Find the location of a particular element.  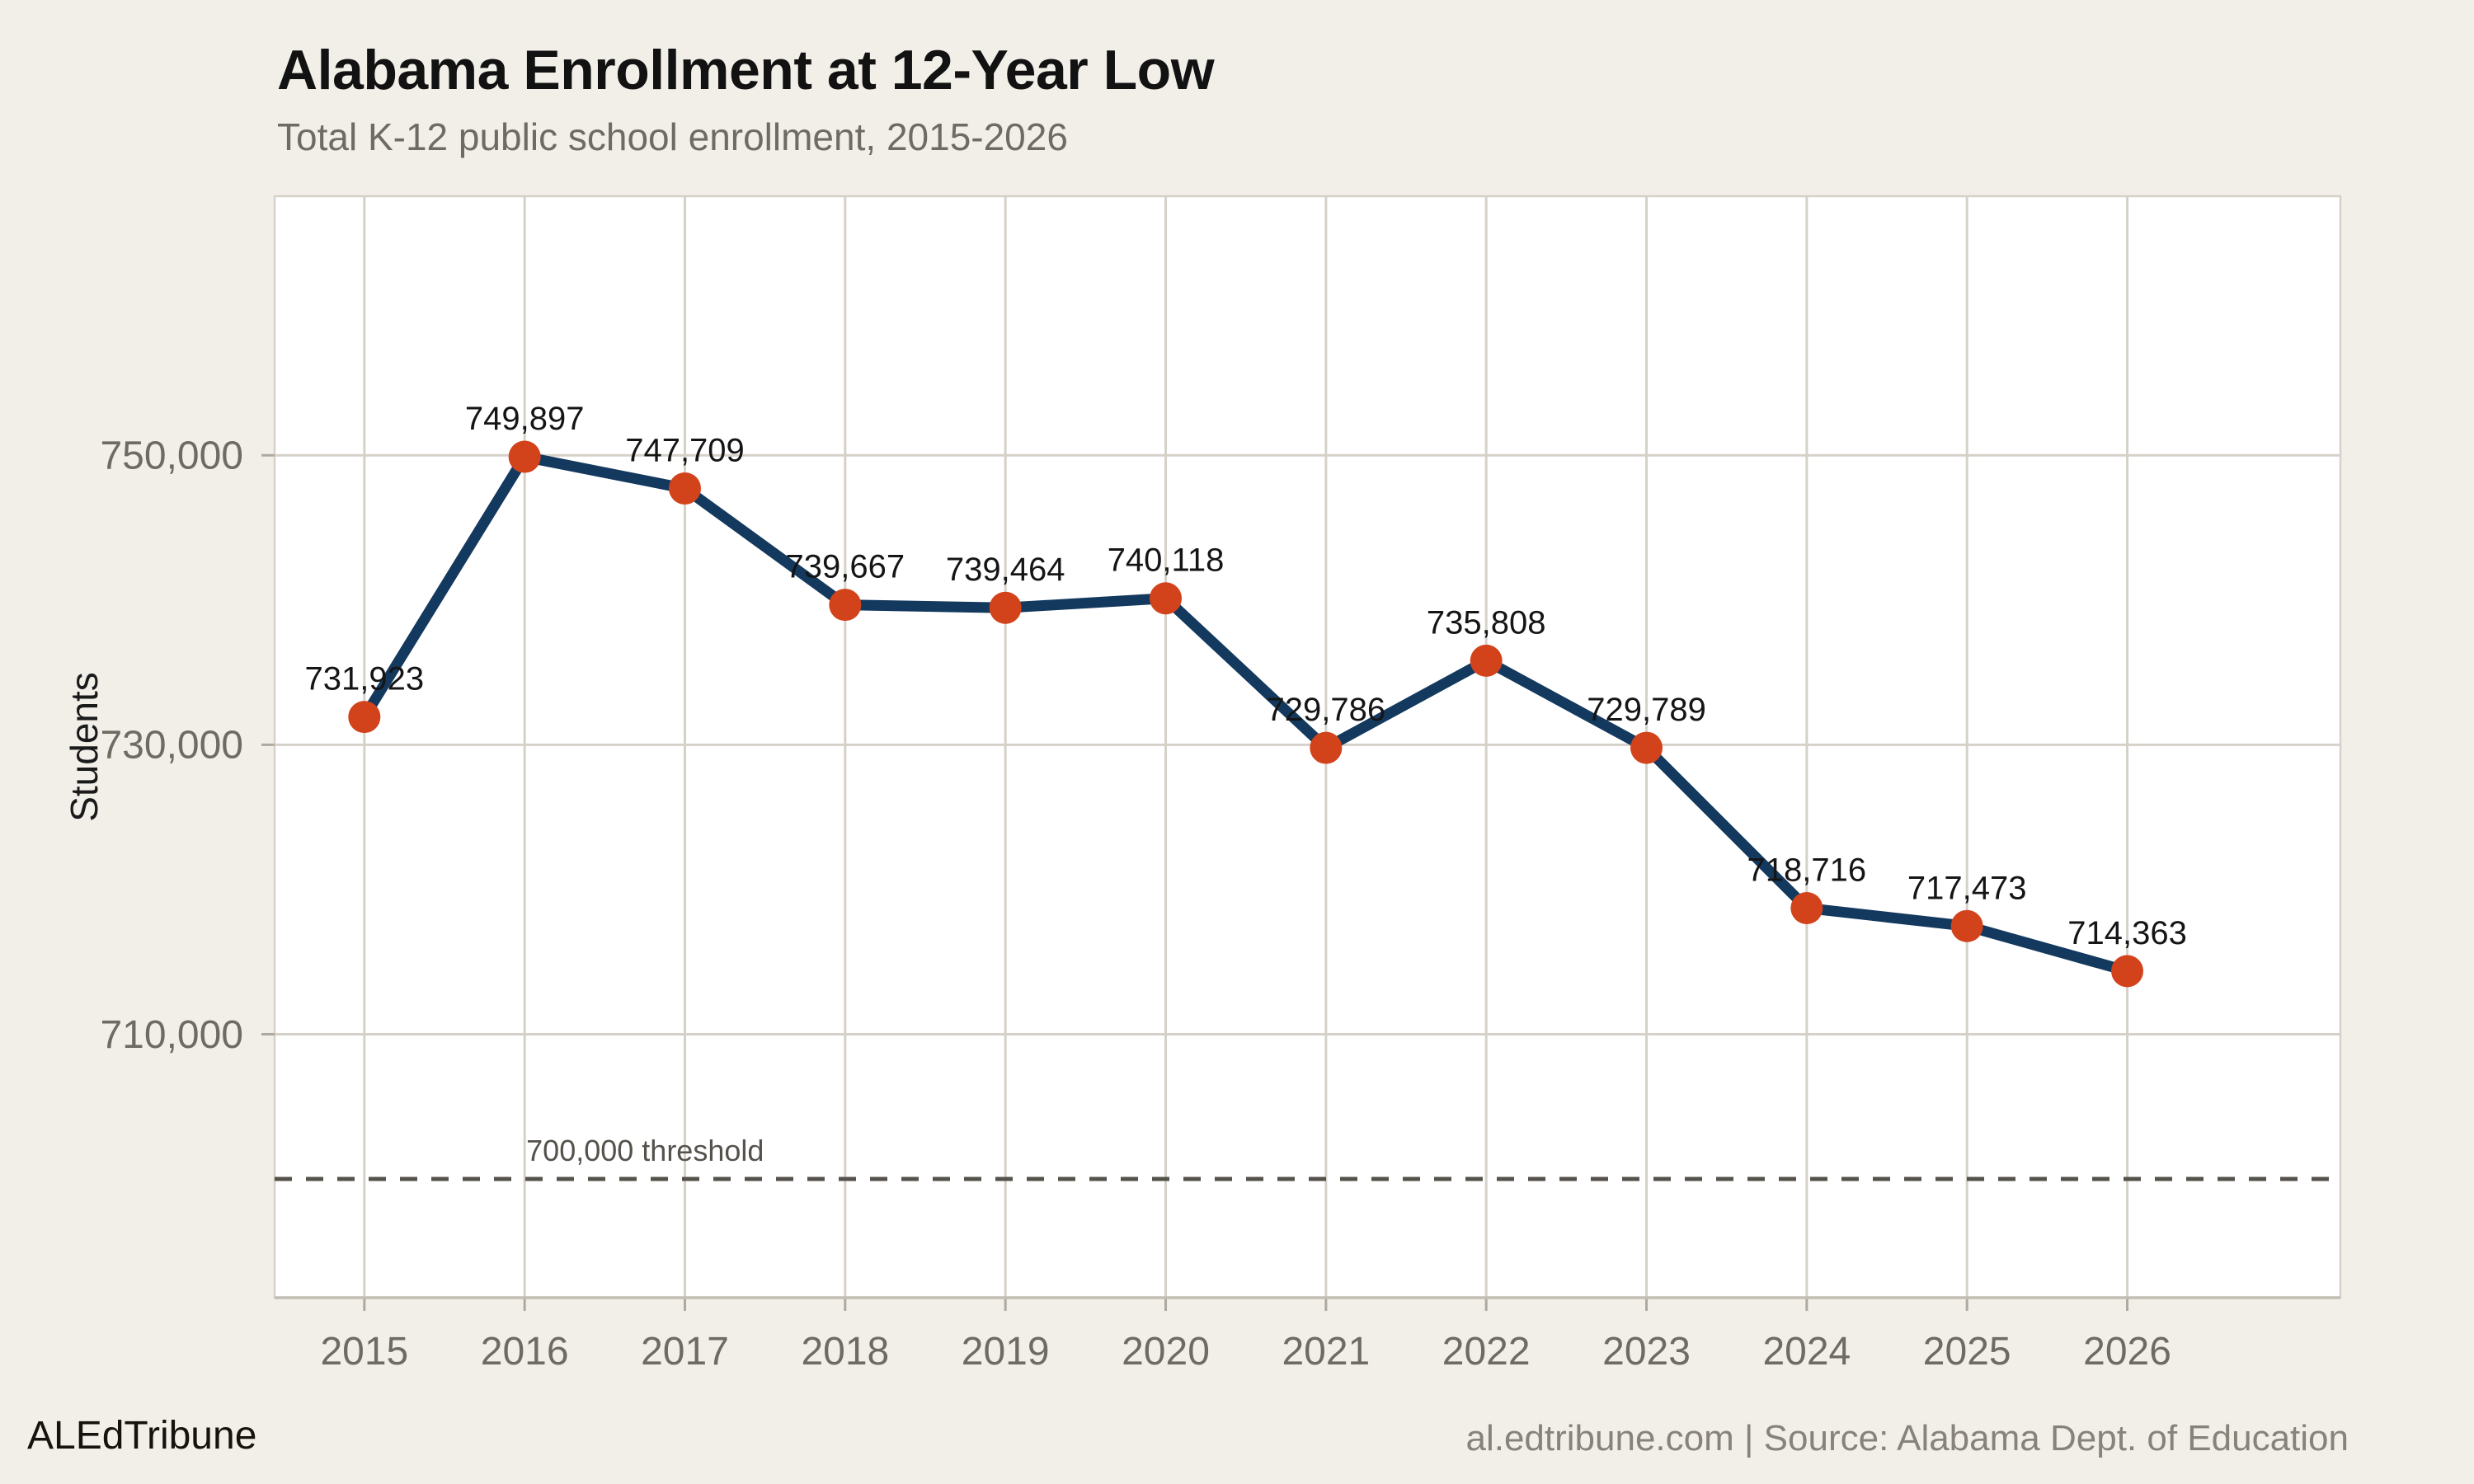

x-tick-label-2018: 2018 is located at coordinates (845, 1352).